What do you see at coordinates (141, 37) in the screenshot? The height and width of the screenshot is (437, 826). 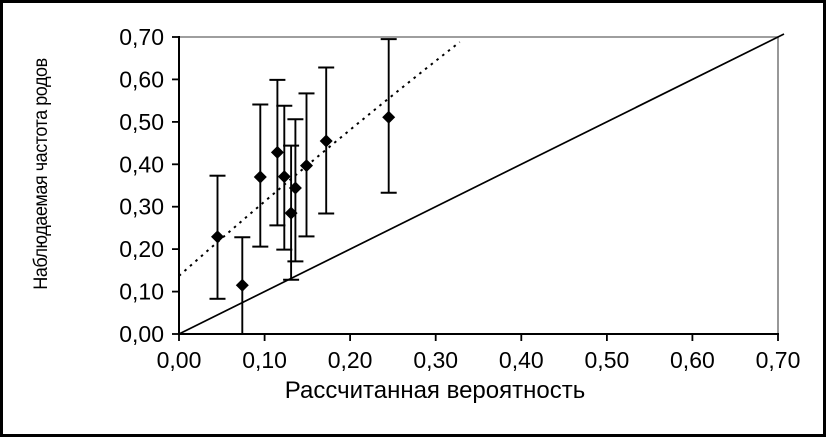 I see `y-tick-label: 0,70` at bounding box center [141, 37].